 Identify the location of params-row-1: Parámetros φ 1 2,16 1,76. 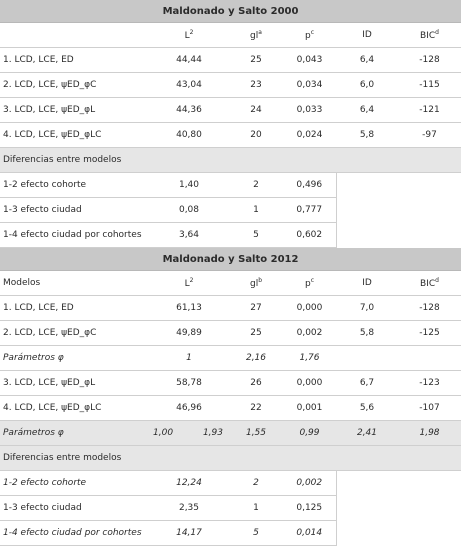
(230, 358).